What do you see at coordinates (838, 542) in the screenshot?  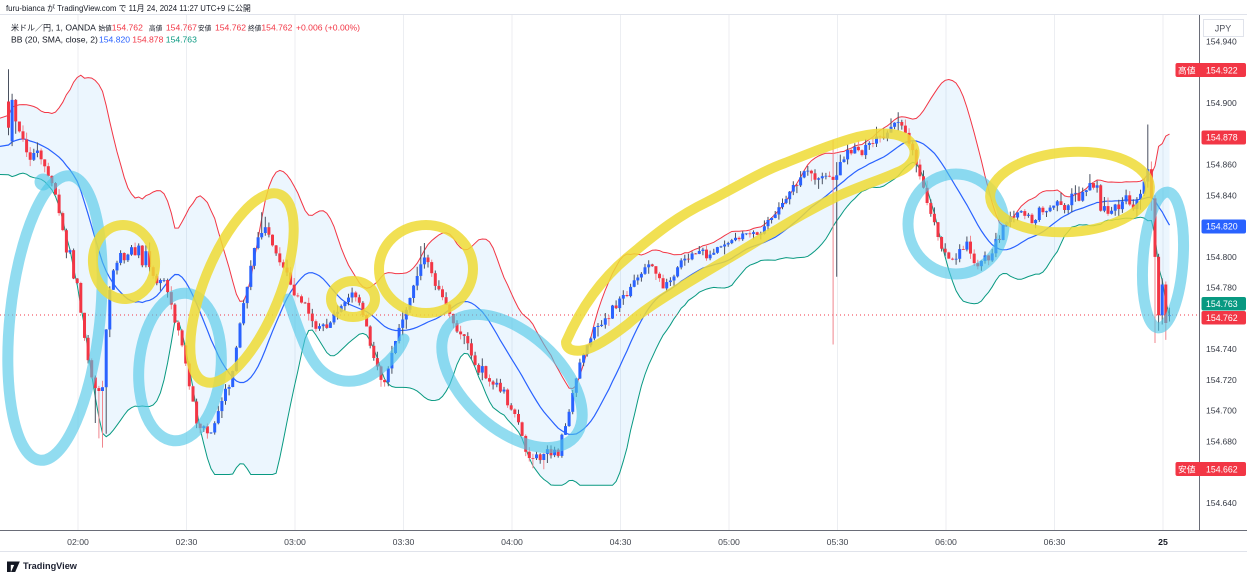 I see `svg-text: 05:30` at bounding box center [838, 542].